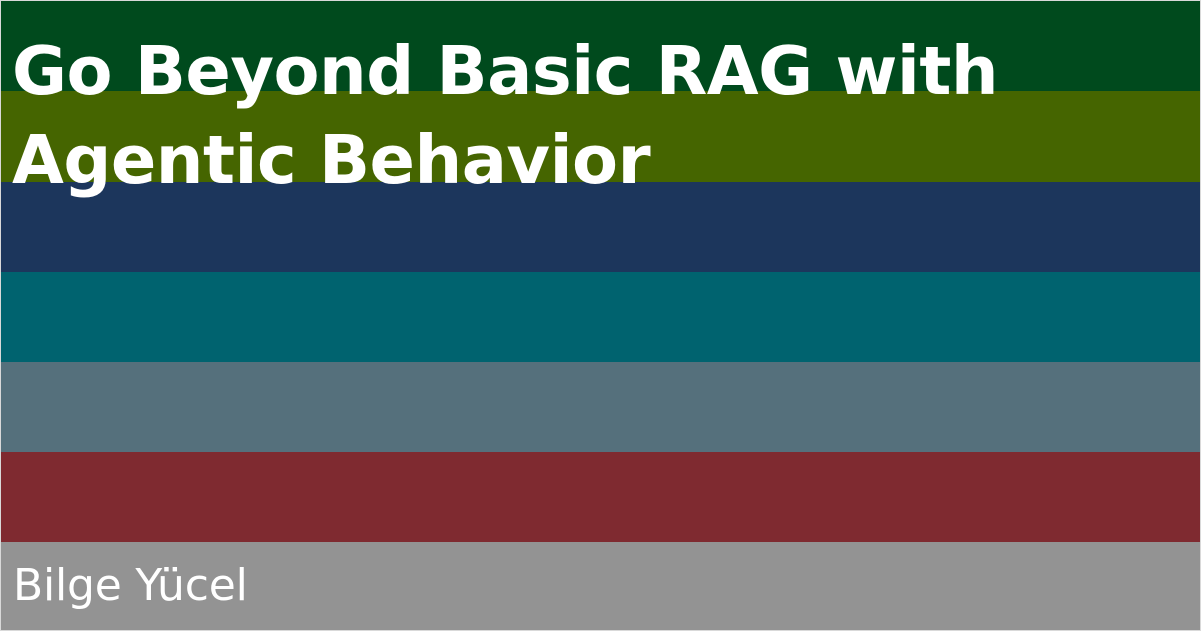 Image resolution: width=1201 pixels, height=631 pixels. What do you see at coordinates (600, 136) in the screenshot?
I see `color-band-olive-green` at bounding box center [600, 136].